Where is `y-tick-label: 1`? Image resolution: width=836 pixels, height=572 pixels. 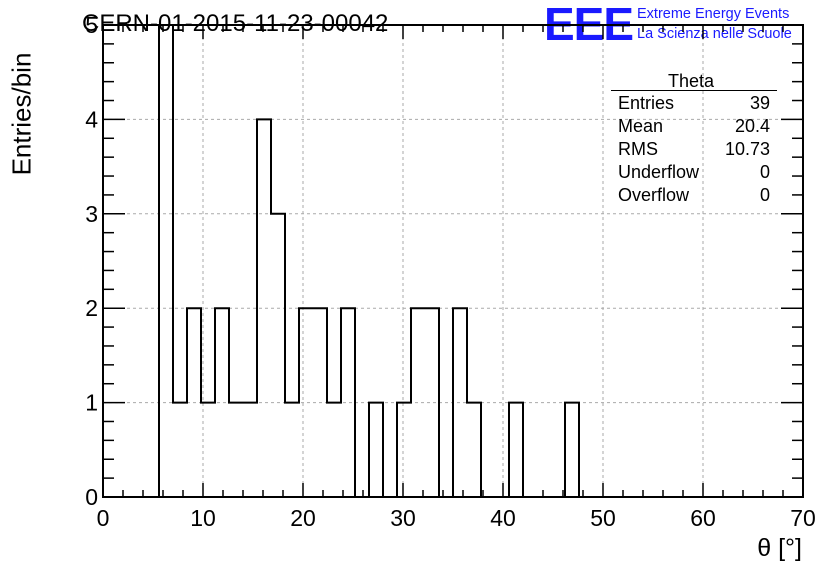 y-tick-label: 1 is located at coordinates (91, 403).